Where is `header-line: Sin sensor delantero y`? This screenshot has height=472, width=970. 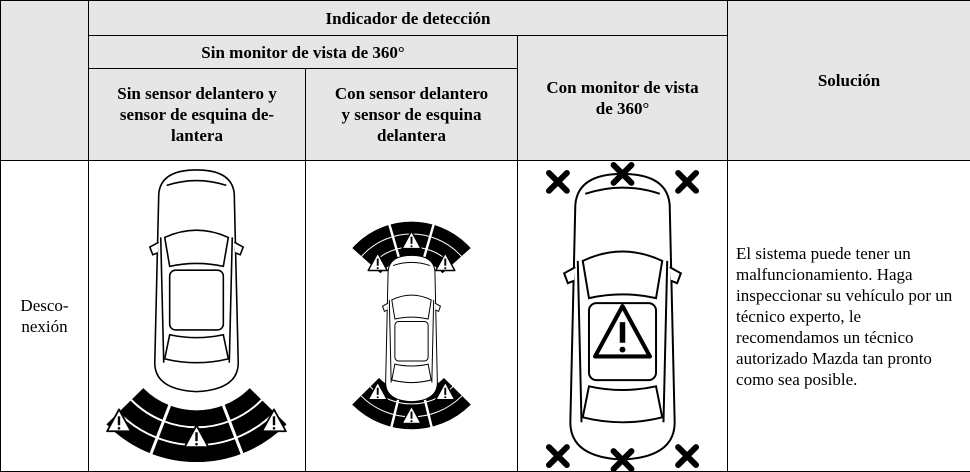
header-line: Sin sensor delantero y is located at coordinates (197, 93).